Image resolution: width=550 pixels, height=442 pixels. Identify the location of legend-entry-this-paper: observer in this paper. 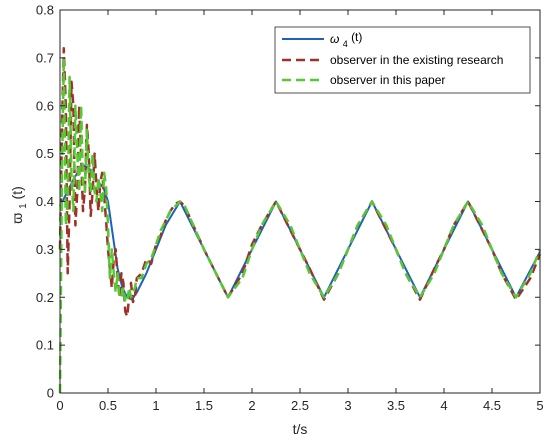
(387, 80).